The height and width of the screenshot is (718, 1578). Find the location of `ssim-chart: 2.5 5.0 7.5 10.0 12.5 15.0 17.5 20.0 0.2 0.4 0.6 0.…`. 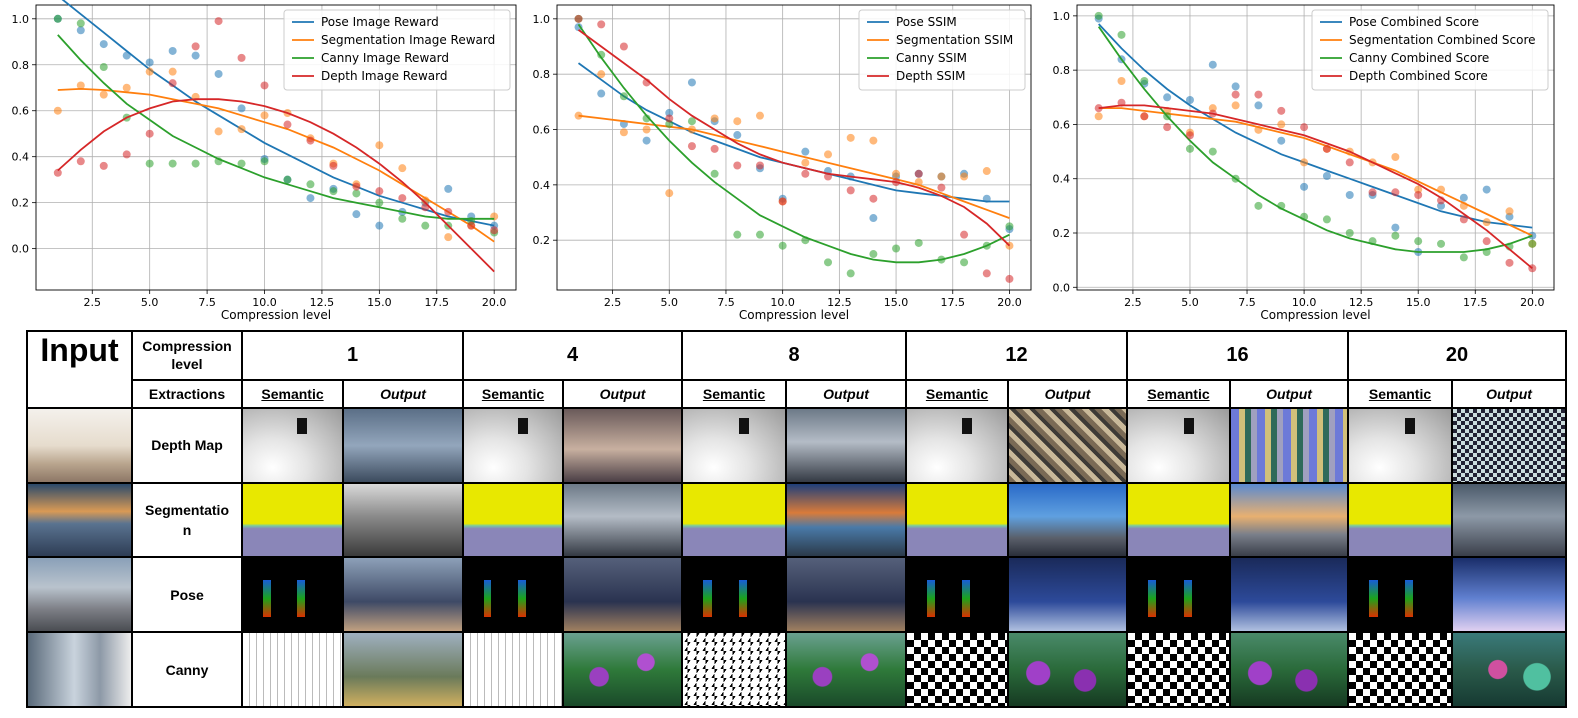

ssim-chart: 2.5 5.0 7.5 10.0 12.5 15.0 17.5 20.0 0.2 0.4 0.6 0.… is located at coordinates (782, 163).